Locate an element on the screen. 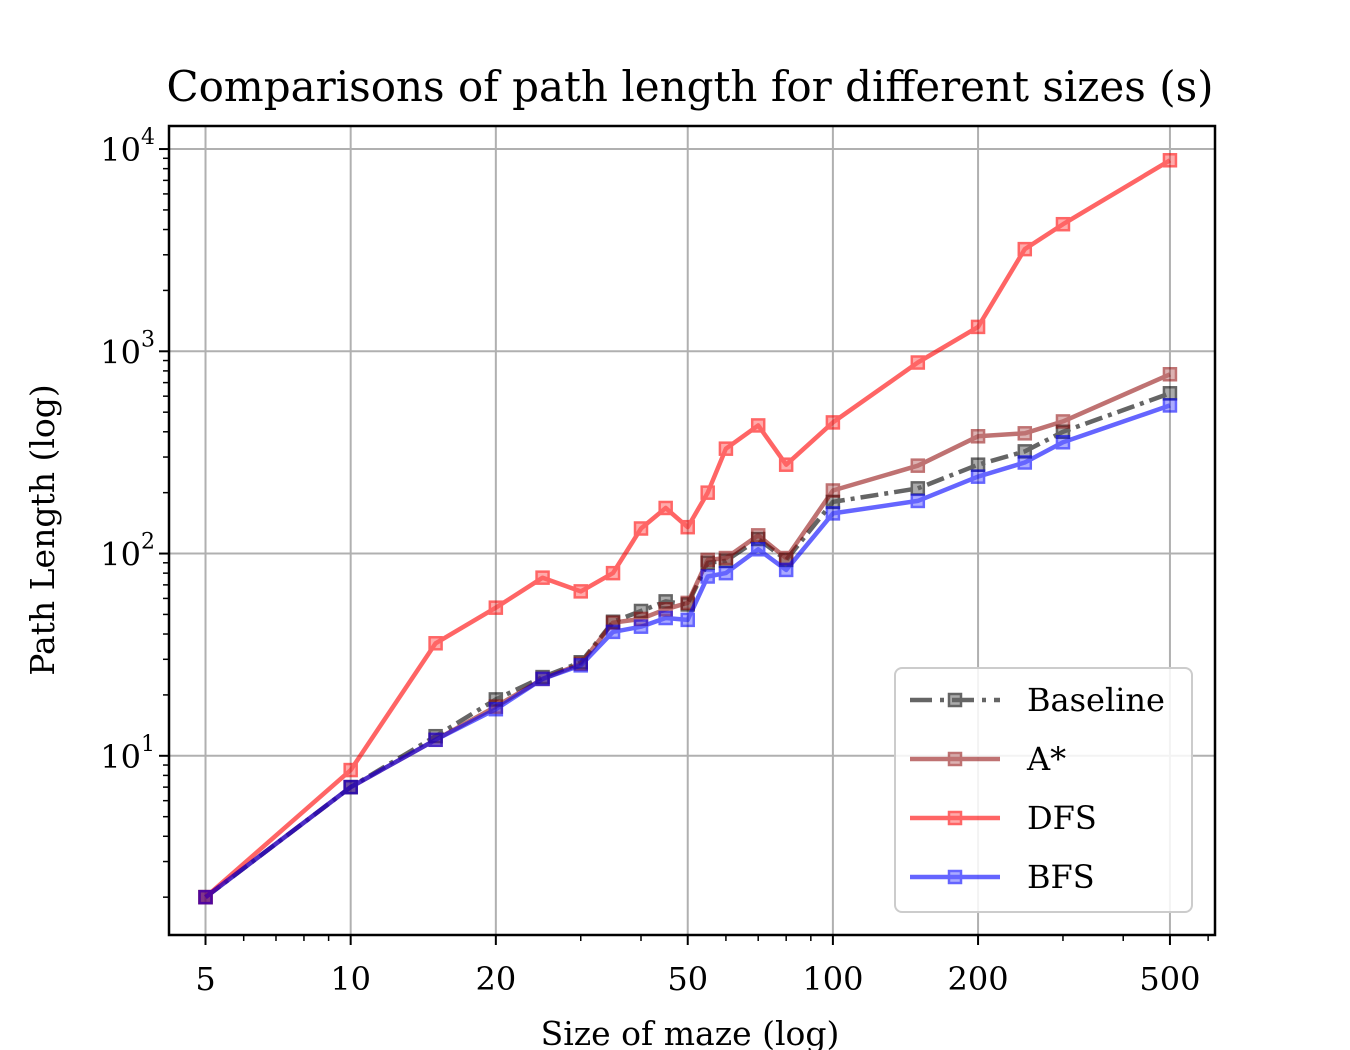 This screenshot has width=1350, height=1050. x-tick-label: 500 is located at coordinates (1169, 979).